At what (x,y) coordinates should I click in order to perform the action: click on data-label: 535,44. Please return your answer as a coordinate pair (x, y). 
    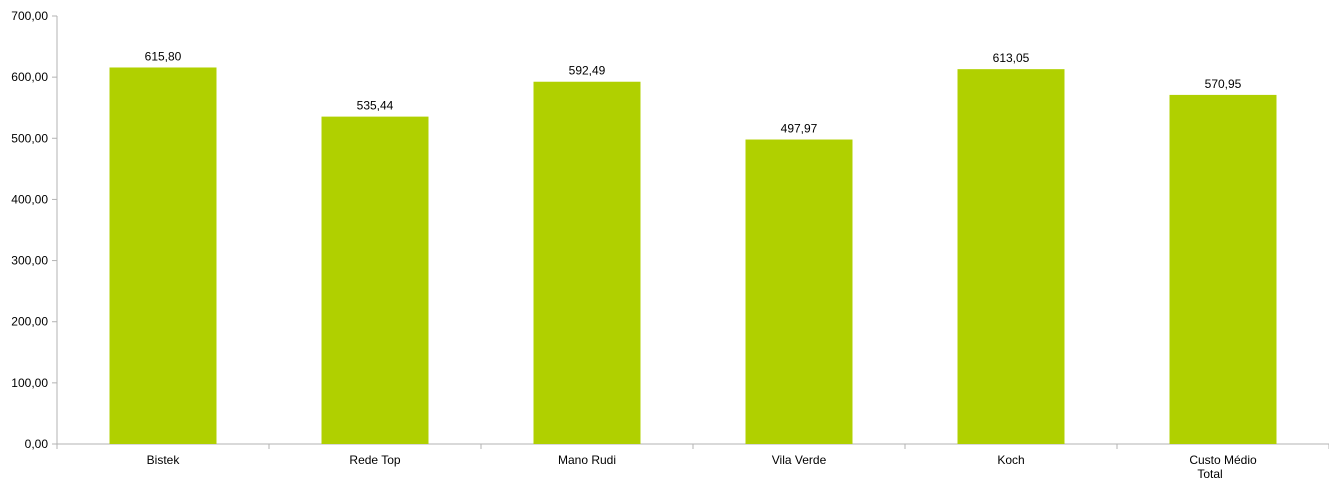
    Looking at the image, I should click on (375, 106).